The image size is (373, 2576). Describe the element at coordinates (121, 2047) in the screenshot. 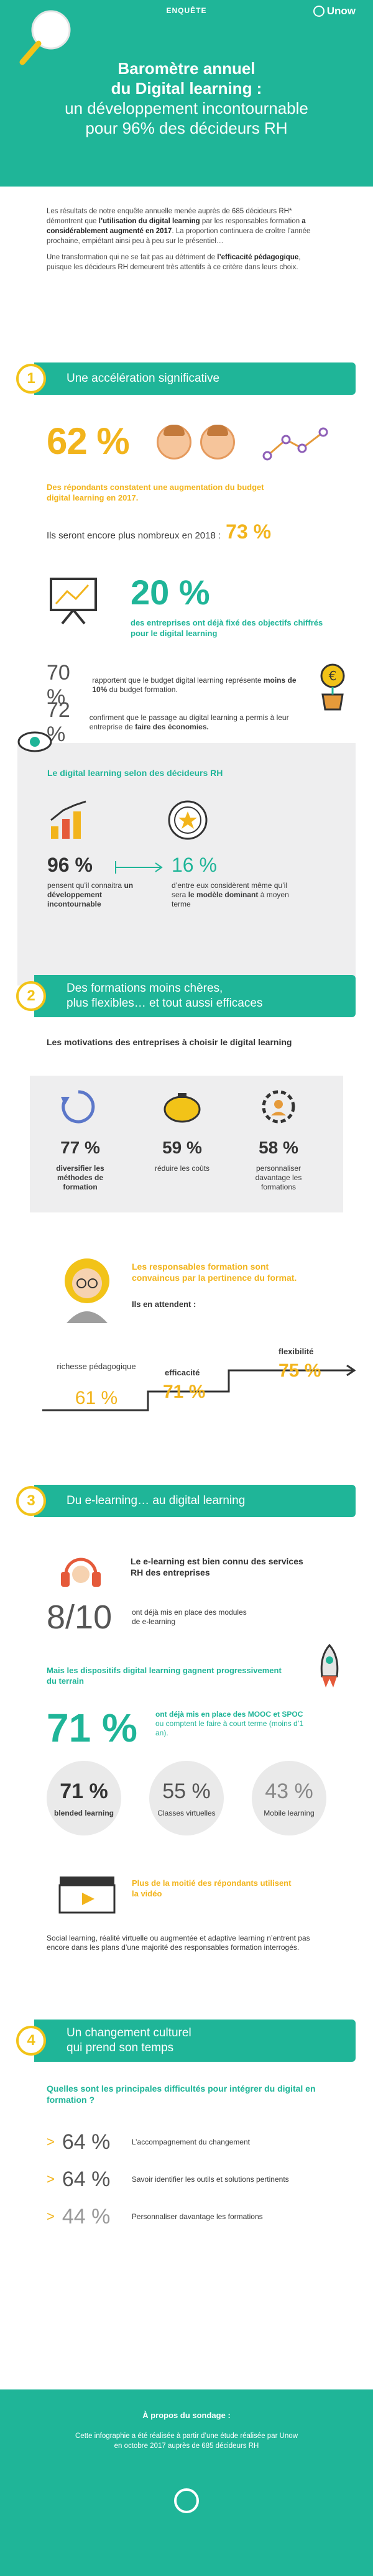

I see `section-title-line: qui prend son temps` at that location.